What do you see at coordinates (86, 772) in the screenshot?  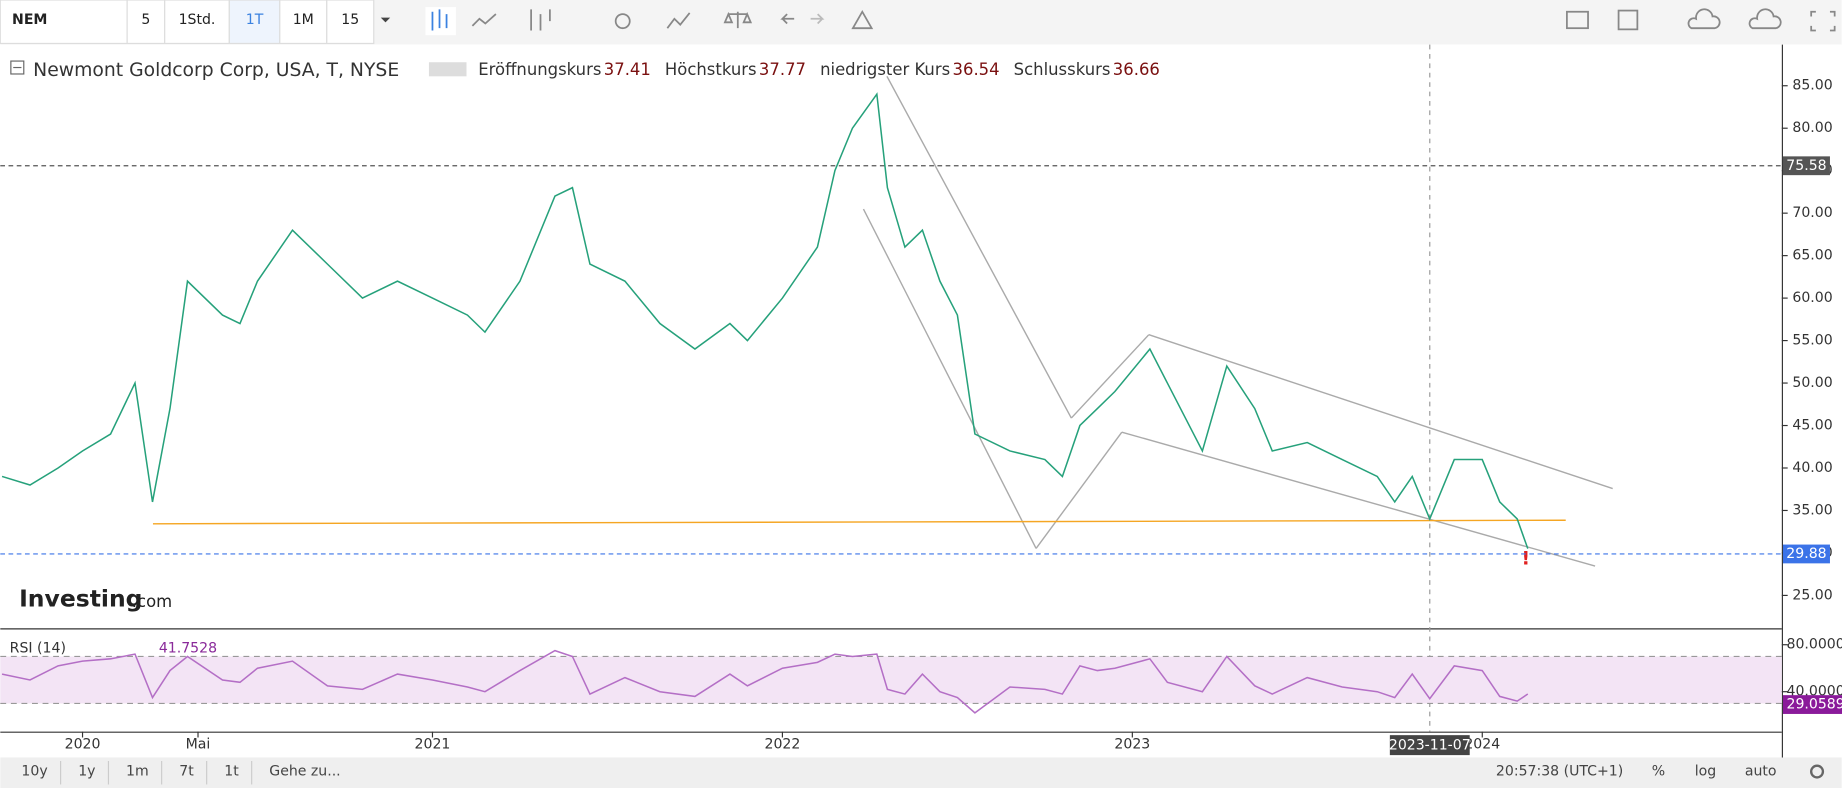 I see `range-button: 1y` at bounding box center [86, 772].